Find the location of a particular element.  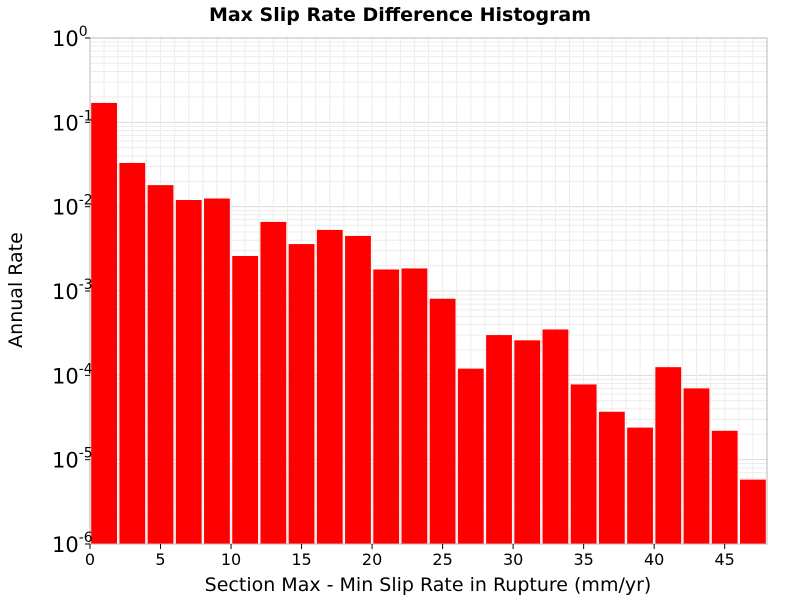

y-tick-layer: 10⁰ 10⁻¹ 10⁻² 10⁻³ 10⁻⁴ 10⁻⁵ 10⁻⁶ is located at coordinates (72, 290).